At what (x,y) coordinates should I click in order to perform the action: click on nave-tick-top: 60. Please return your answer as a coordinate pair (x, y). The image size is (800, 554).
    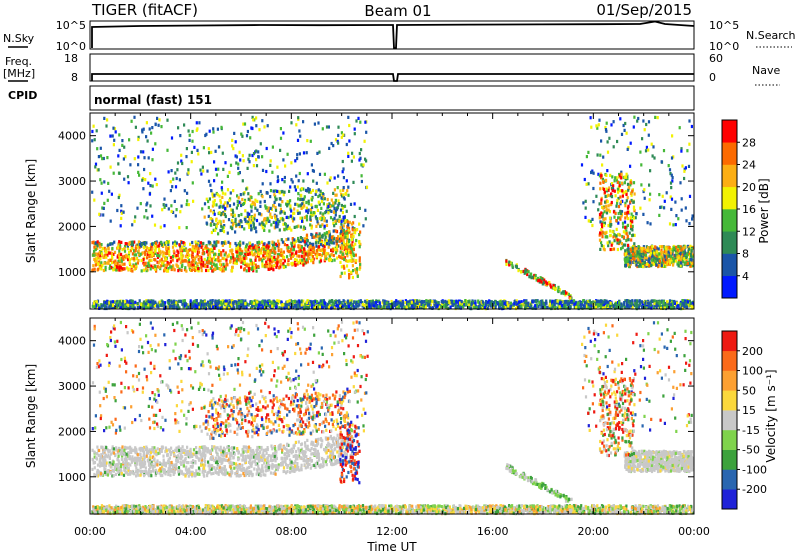
    Looking at the image, I should click on (716, 58).